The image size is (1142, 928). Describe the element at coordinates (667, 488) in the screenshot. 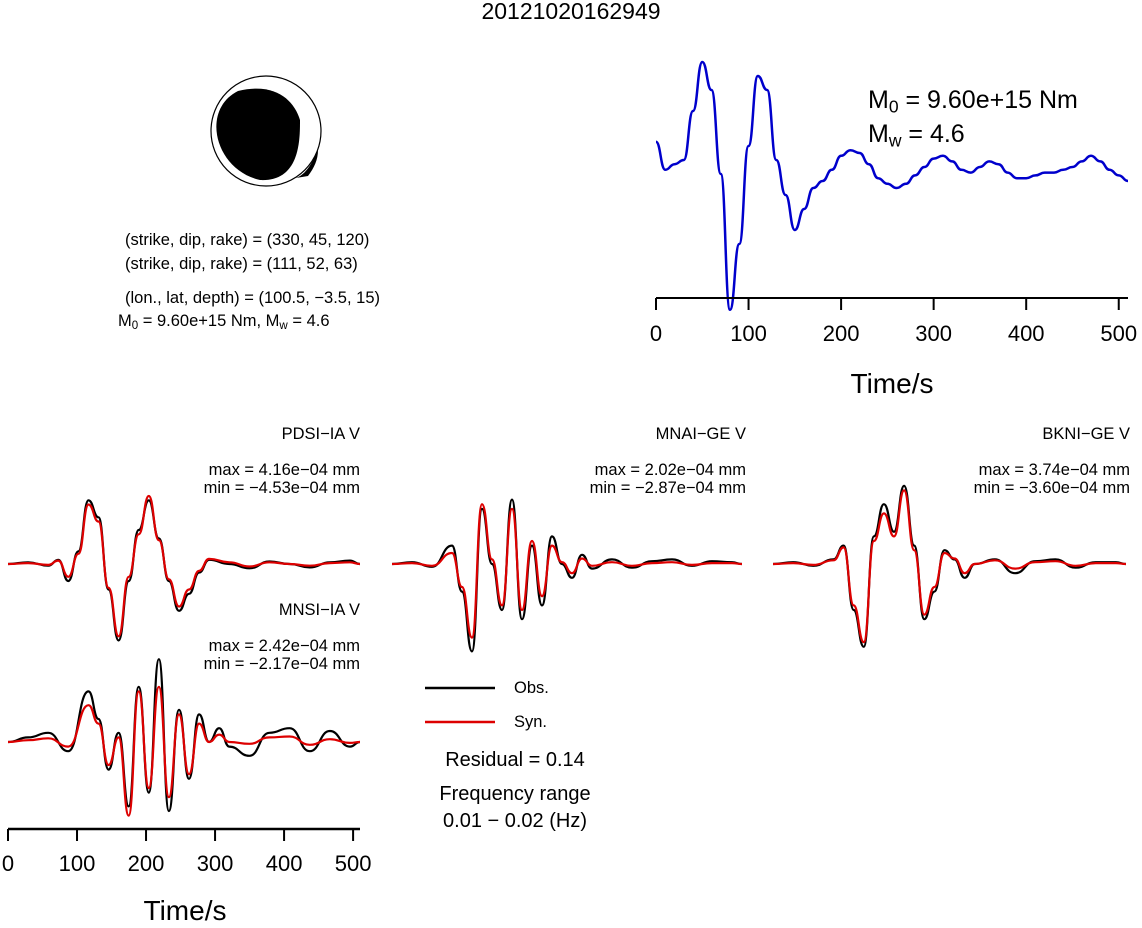

I see `station-min-mnai: min = −2.87e−04 mm` at that location.